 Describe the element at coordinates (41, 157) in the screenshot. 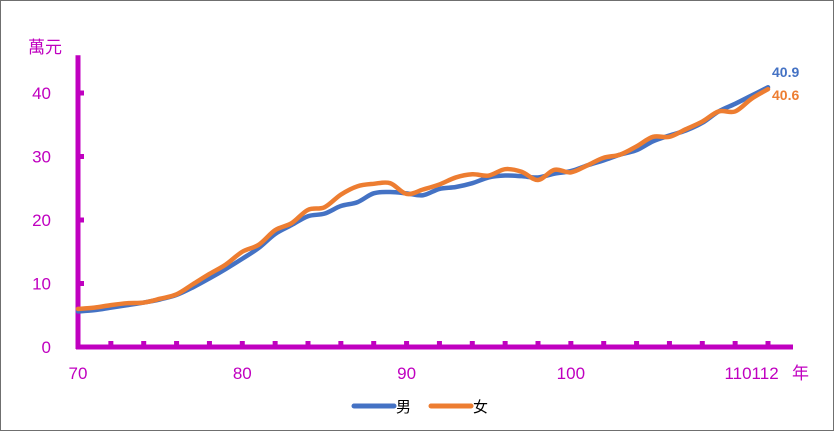

I see `y-tick-label: 30` at that location.